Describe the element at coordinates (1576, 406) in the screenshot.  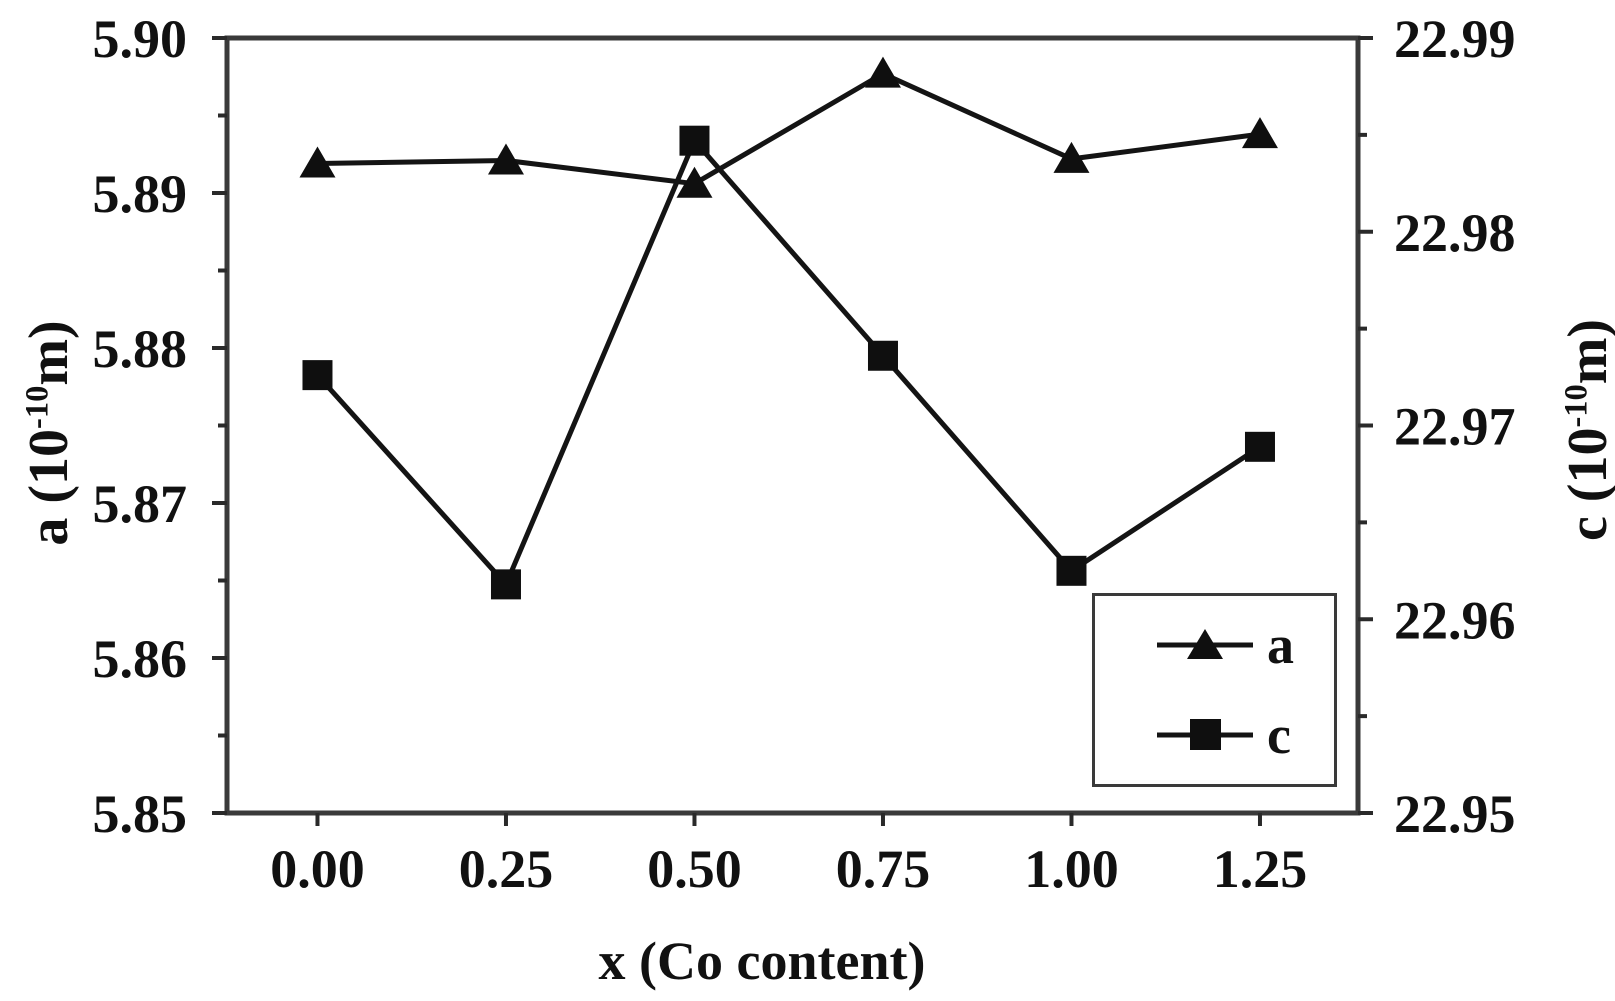
I see `right-axis-title-superscript: -10` at that location.